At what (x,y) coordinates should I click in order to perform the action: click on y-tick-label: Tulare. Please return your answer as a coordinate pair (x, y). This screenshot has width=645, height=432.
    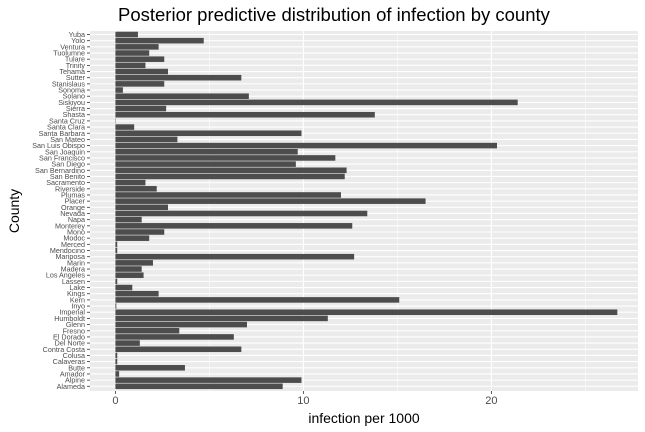
    Looking at the image, I should click on (75, 59).